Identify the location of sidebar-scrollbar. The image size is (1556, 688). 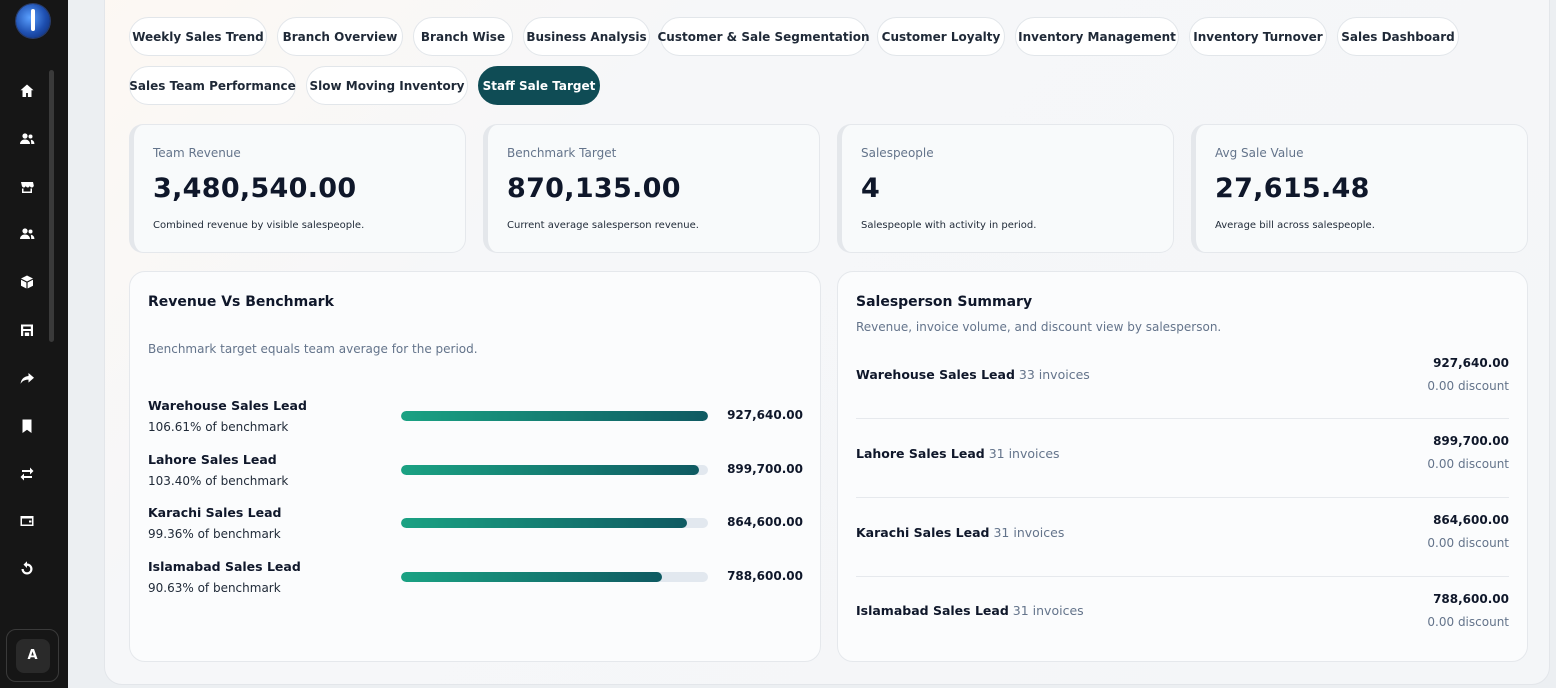
(51, 206).